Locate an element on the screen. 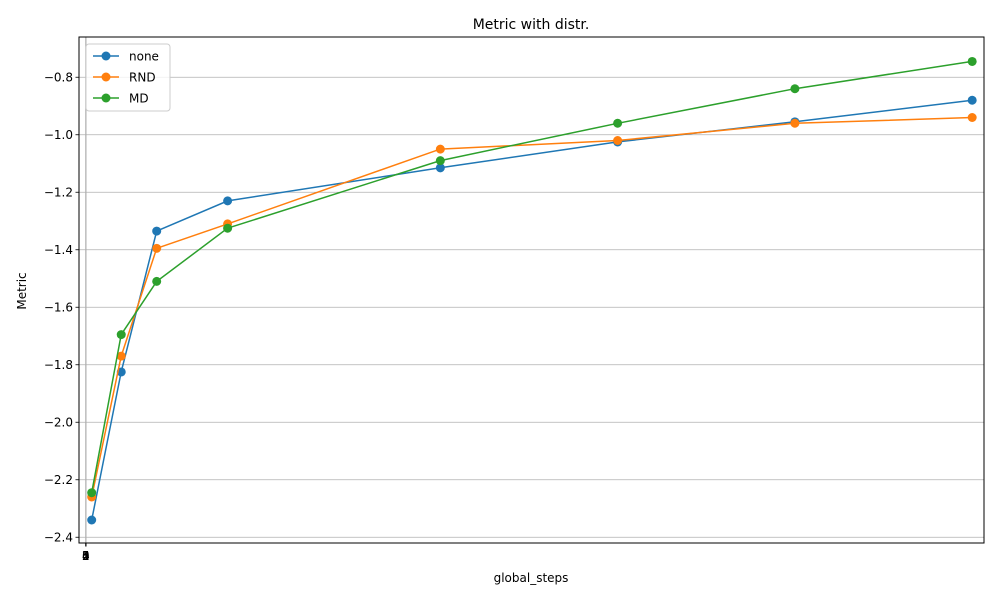  legend-label: RND is located at coordinates (142, 78).